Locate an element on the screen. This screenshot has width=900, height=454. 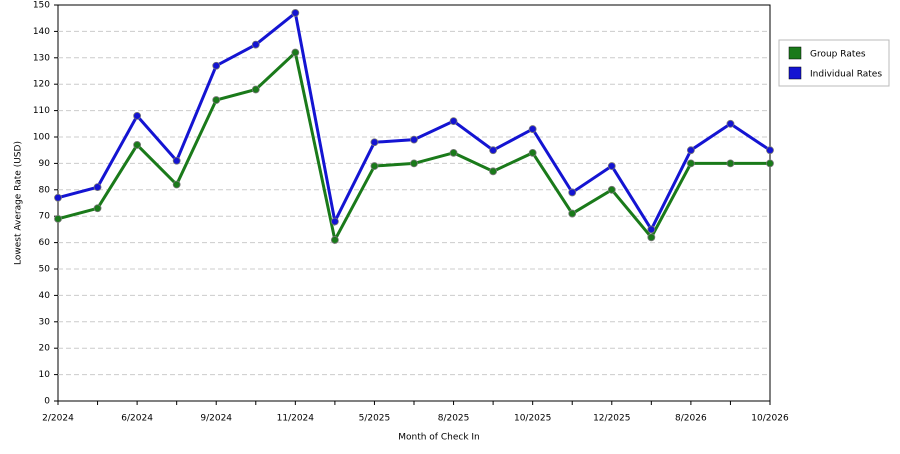
x-tick-label: 5/2025 is located at coordinates (375, 419).